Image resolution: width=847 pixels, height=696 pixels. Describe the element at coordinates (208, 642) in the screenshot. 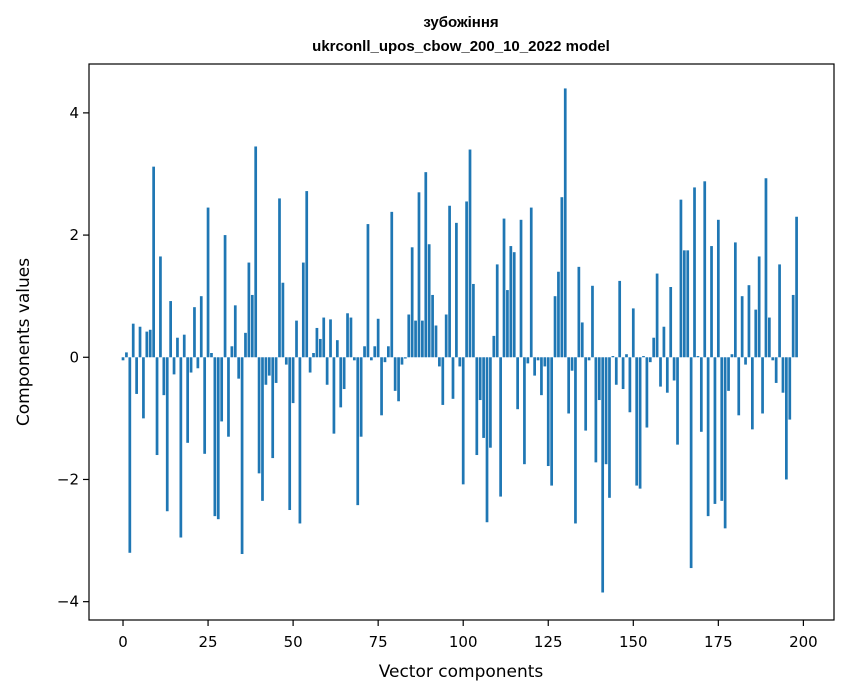

I see `x-tick-label: 25` at that location.